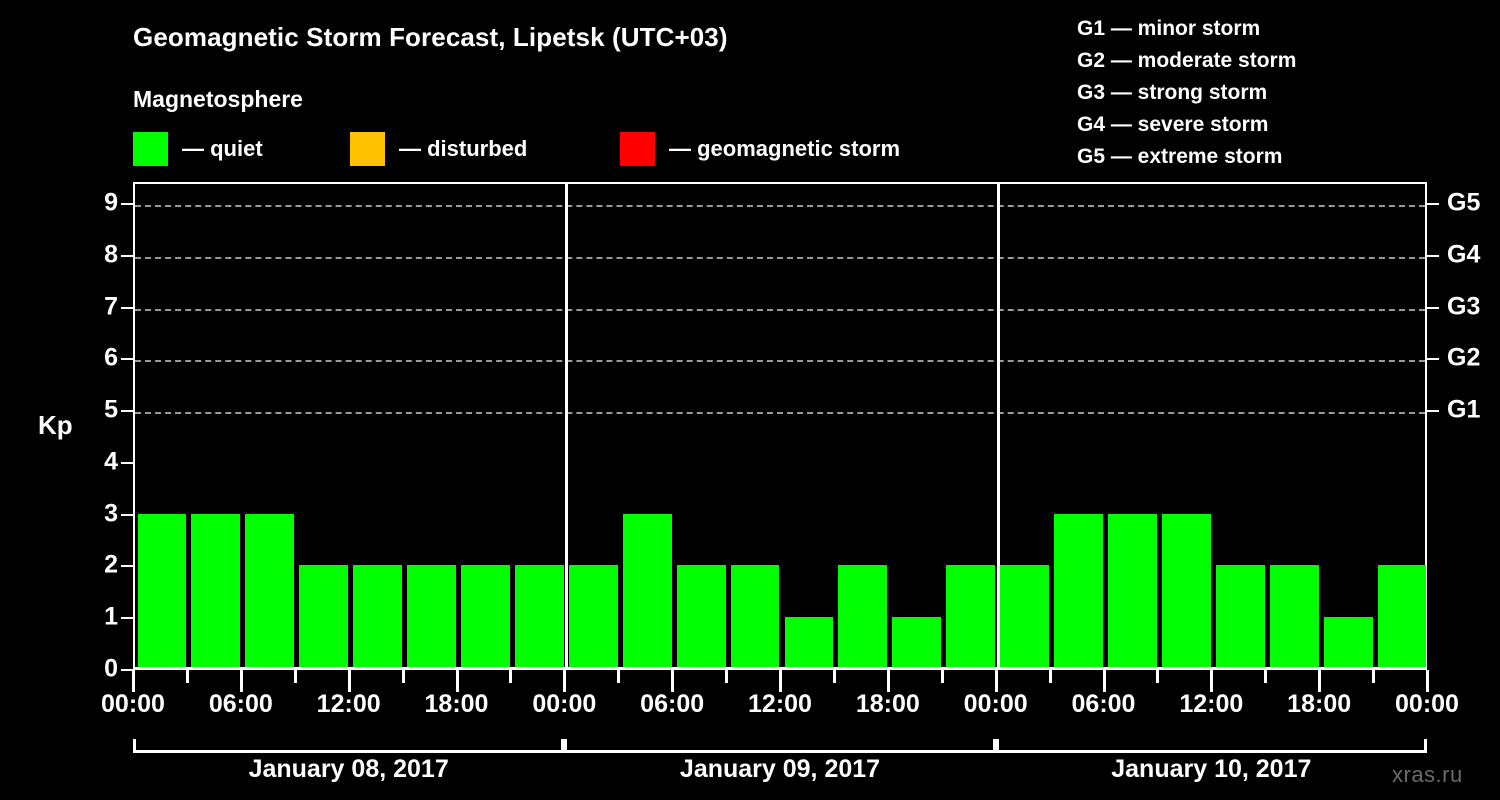  What do you see at coordinates (1169, 28) in the screenshot?
I see `g-scale-legend-row-1: G1 — minor storm` at bounding box center [1169, 28].